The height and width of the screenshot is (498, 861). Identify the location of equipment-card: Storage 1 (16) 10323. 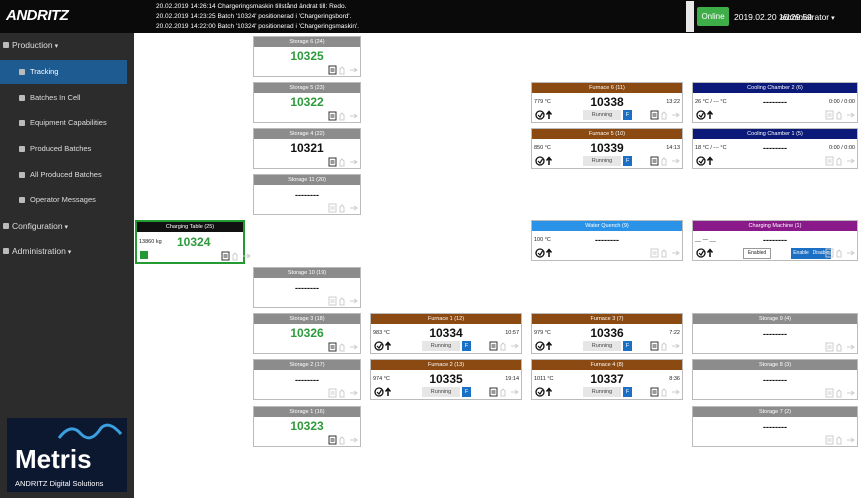
(307, 426).